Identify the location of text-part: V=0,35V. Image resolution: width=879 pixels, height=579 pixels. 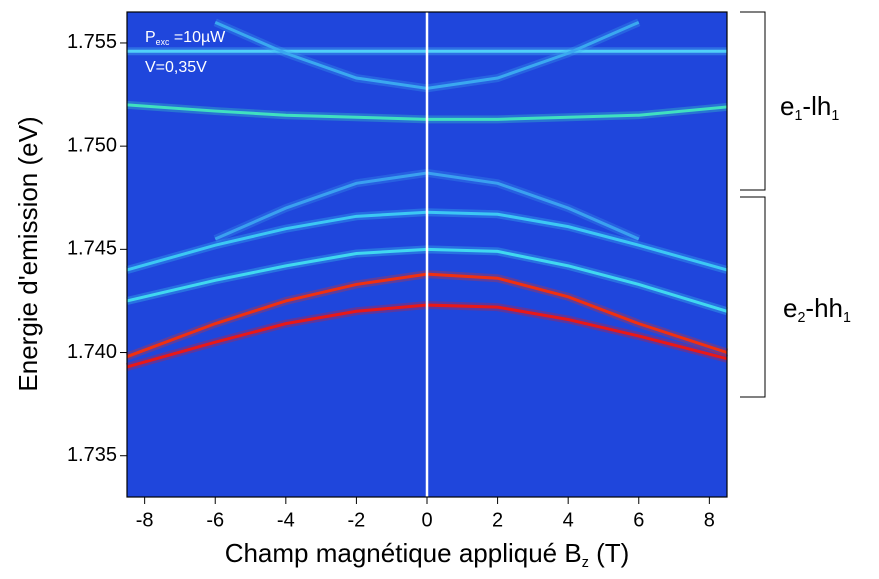
(176, 67).